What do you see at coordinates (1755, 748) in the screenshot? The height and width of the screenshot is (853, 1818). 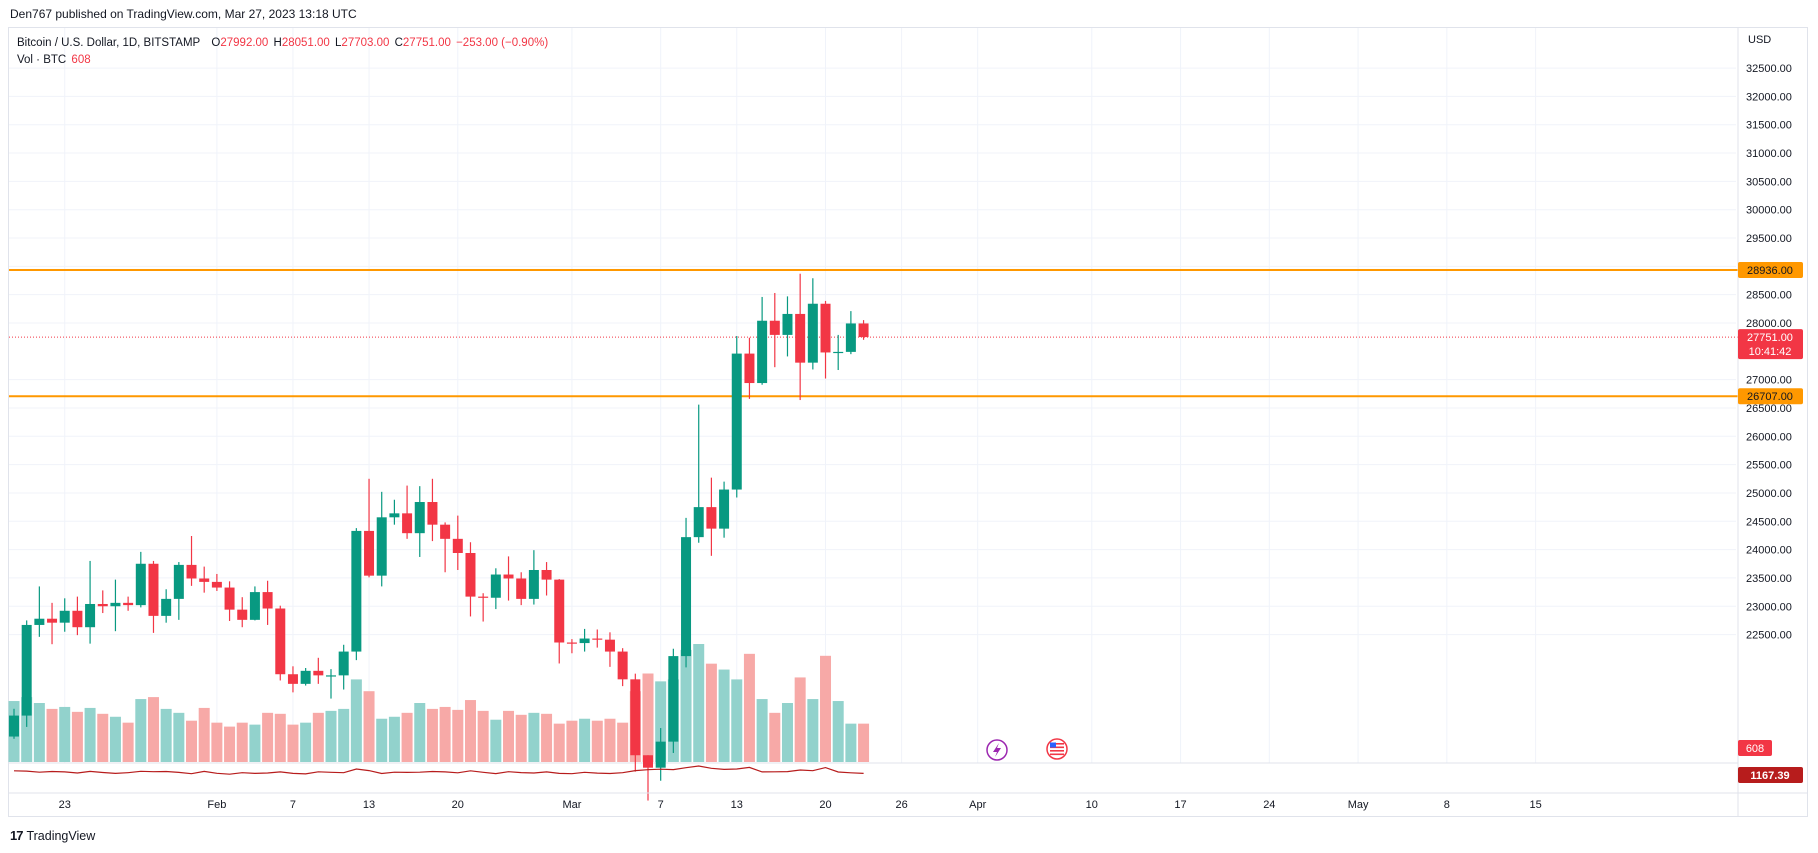 I see `volume-tag` at bounding box center [1755, 748].